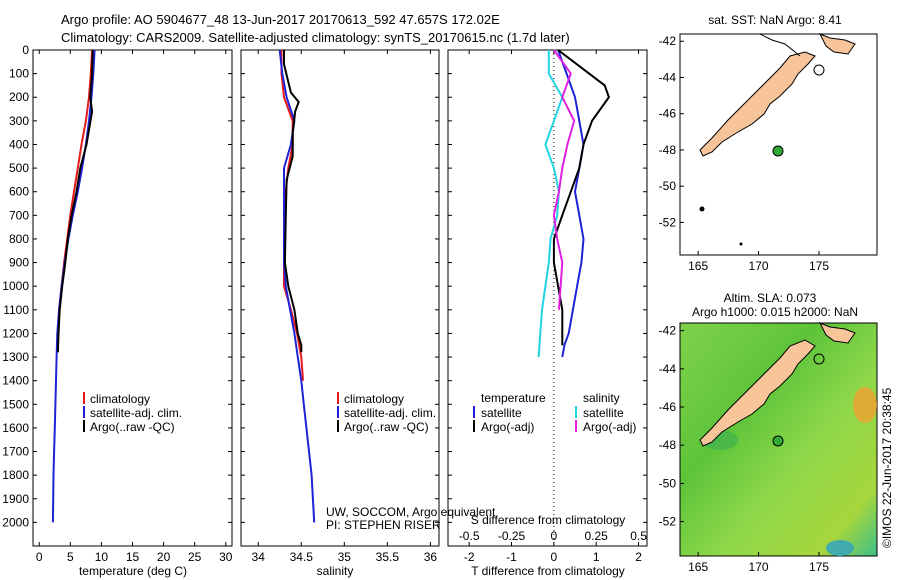 The width and height of the screenshot is (900, 580). I want to click on sla-map-title-line1: Altim. SLA: 0.073, so click(770, 298).